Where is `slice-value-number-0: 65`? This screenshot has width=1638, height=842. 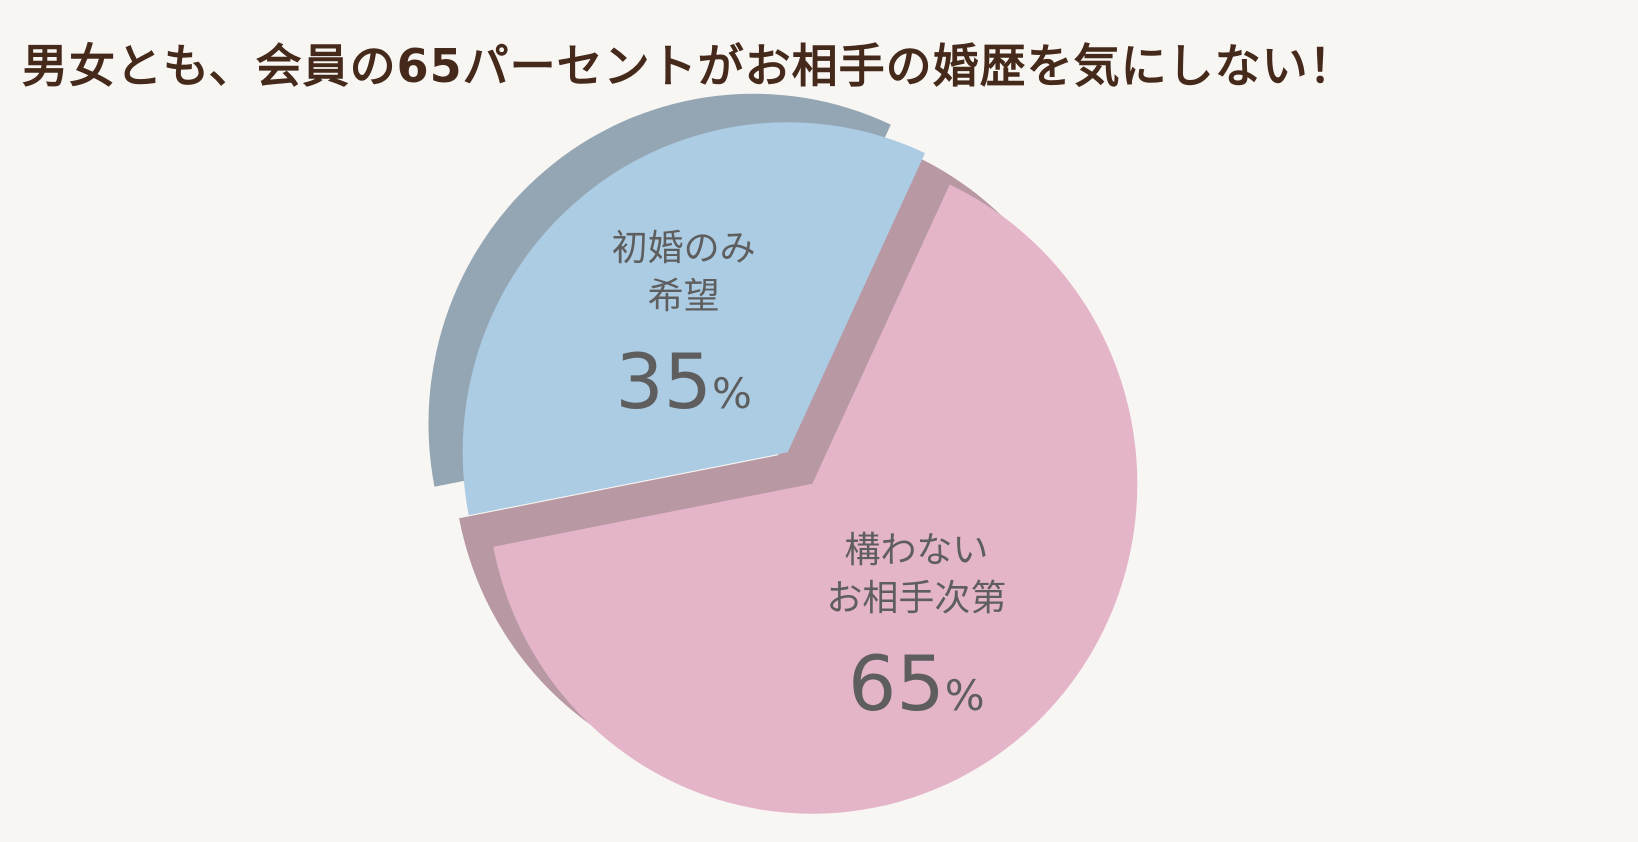
slice-value-number-0: 65 is located at coordinates (896, 683).